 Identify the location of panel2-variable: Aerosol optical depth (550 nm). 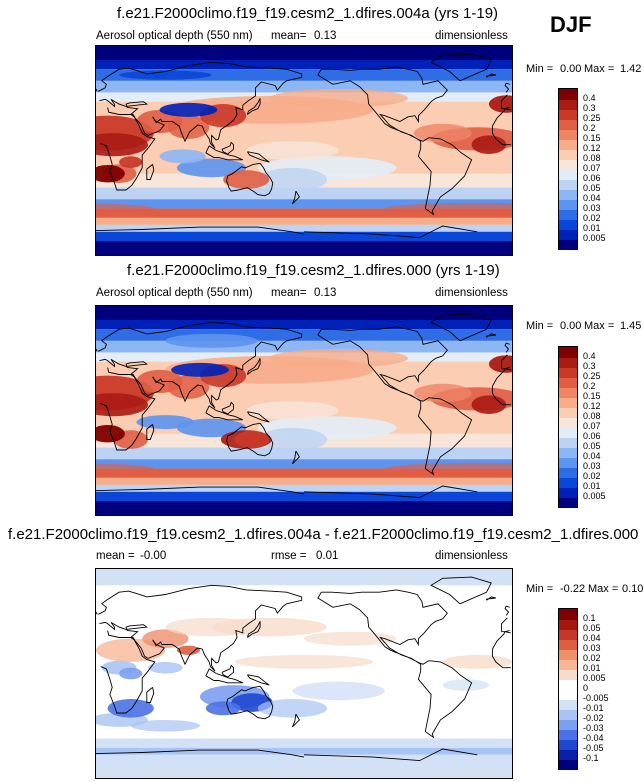
(174, 293).